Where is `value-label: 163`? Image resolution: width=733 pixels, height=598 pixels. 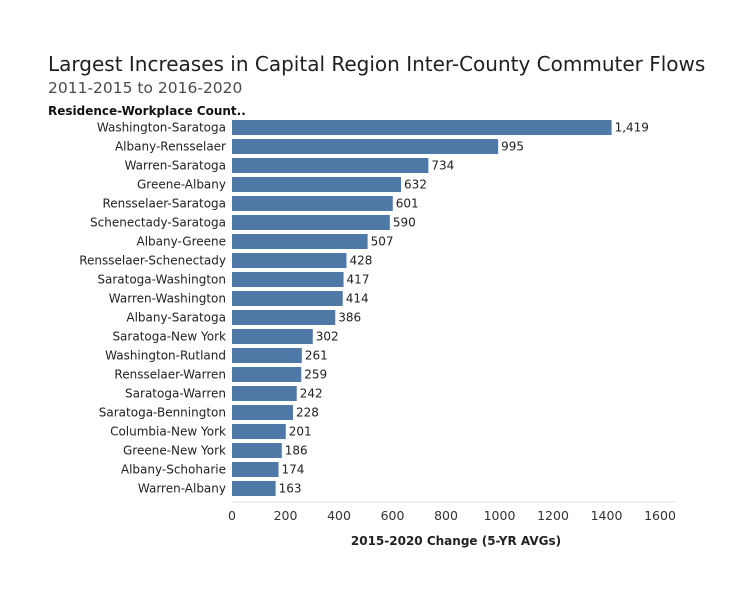 value-label: 163 is located at coordinates (290, 489).